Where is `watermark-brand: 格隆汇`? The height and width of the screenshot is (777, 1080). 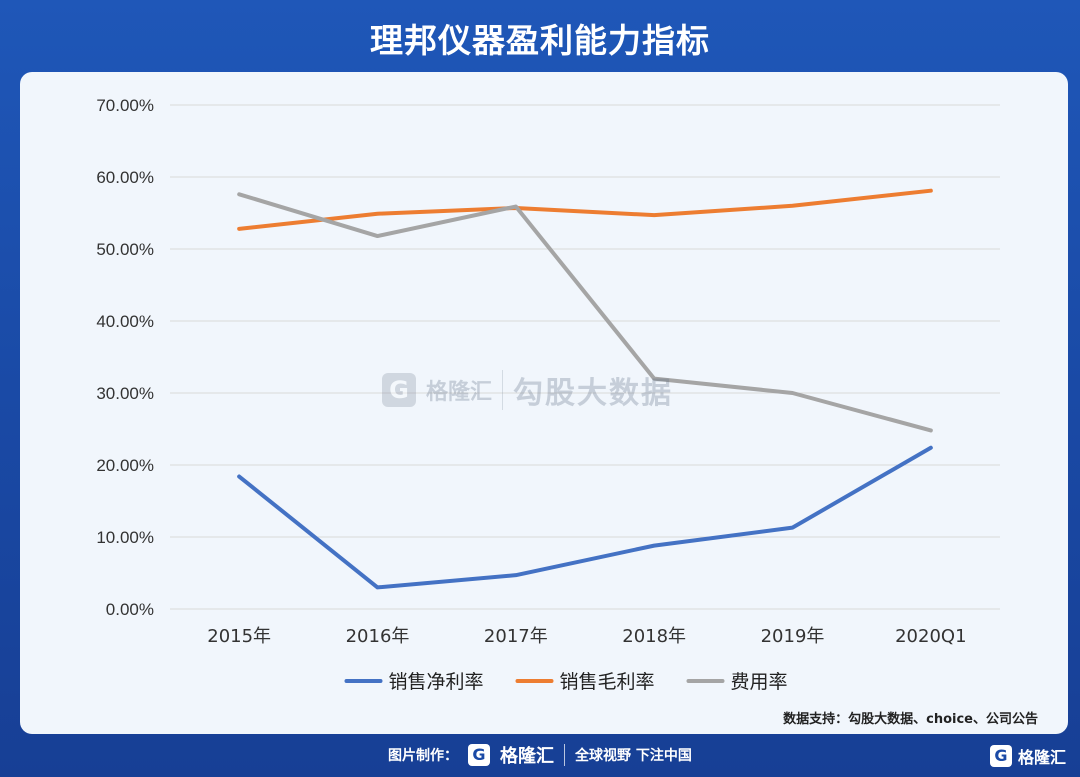 watermark-brand: 格隆汇 is located at coordinates (459, 392).